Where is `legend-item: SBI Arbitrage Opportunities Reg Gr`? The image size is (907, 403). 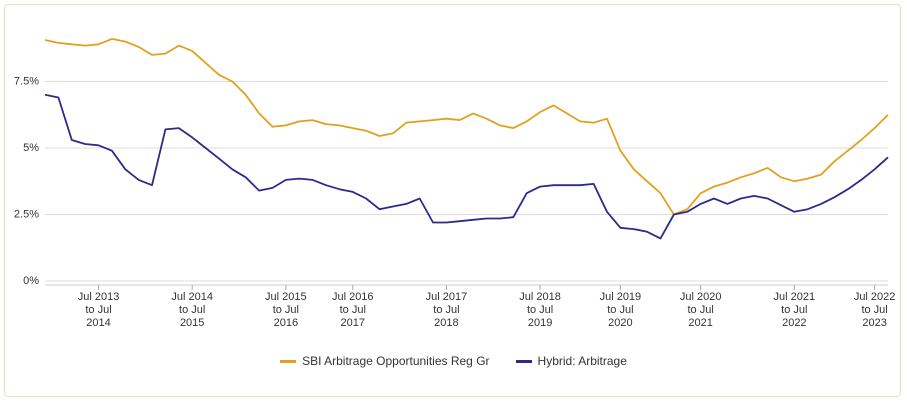 legend-item: SBI Arbitrage Opportunities Reg Gr is located at coordinates (385, 361).